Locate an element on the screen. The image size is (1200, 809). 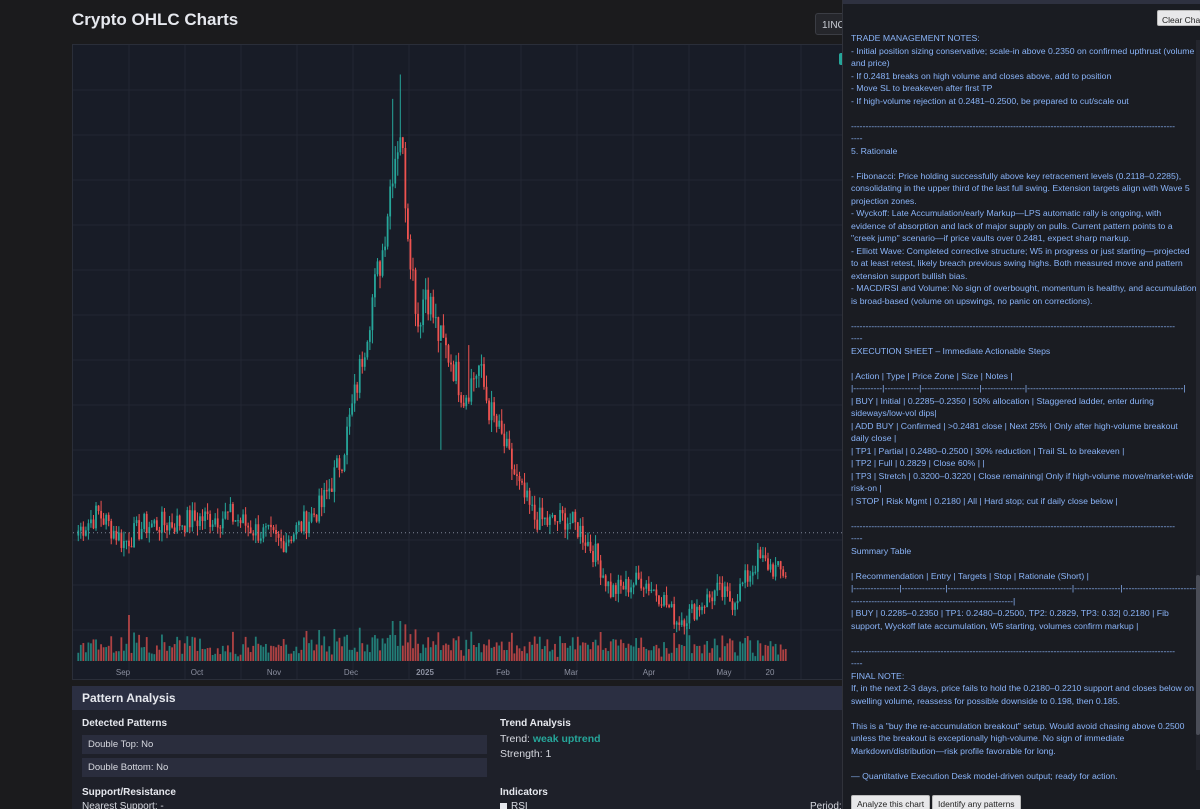
scrollbar-track is located at coordinates (1198, 405).